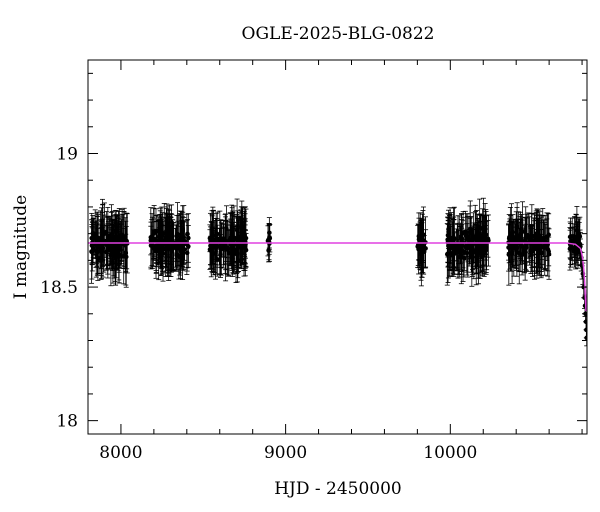  Describe the element at coordinates (585, 338) in the screenshot. I see `event-point` at that location.